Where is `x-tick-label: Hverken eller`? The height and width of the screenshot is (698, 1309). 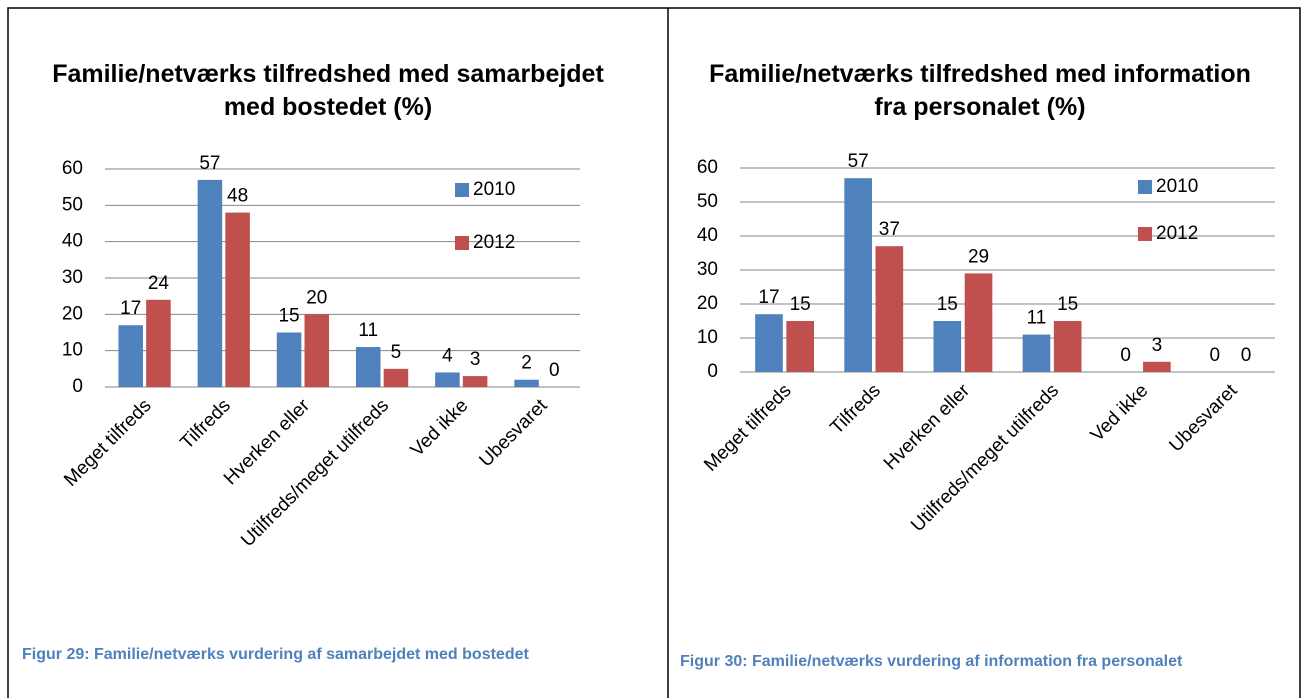 x-tick-label: Hverken eller is located at coordinates (927, 427).